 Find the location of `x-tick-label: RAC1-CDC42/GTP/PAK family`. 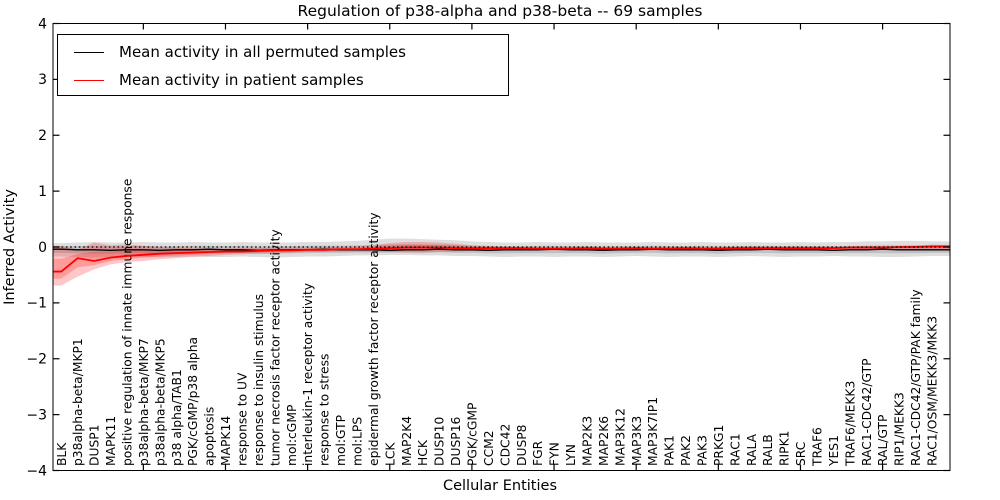

x-tick-label: RAC1-CDC42/GTP/PAK family is located at coordinates (916, 377).